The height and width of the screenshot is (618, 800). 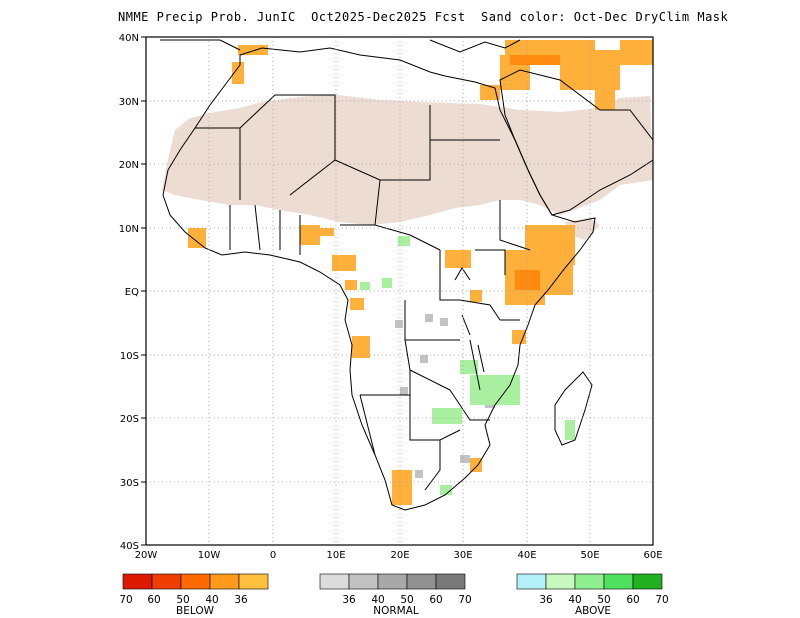 What do you see at coordinates (129, 419) in the screenshot?
I see `lat-label-20s: 20S` at bounding box center [129, 419].